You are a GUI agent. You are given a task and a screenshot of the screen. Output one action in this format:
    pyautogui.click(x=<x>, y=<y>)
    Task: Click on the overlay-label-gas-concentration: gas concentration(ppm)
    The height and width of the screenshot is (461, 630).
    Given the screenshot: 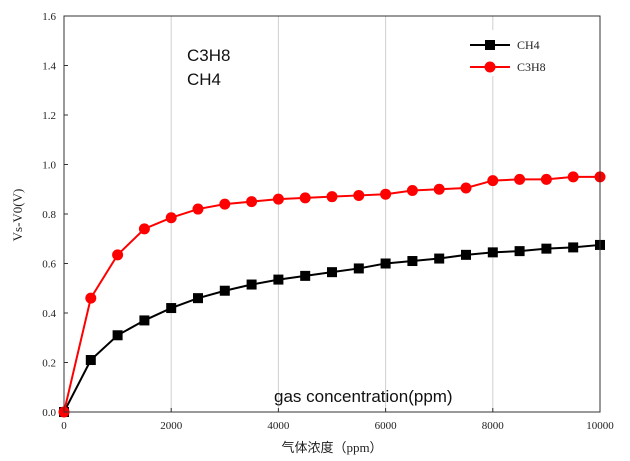 What is the action you would take?
    pyautogui.click(x=363, y=396)
    